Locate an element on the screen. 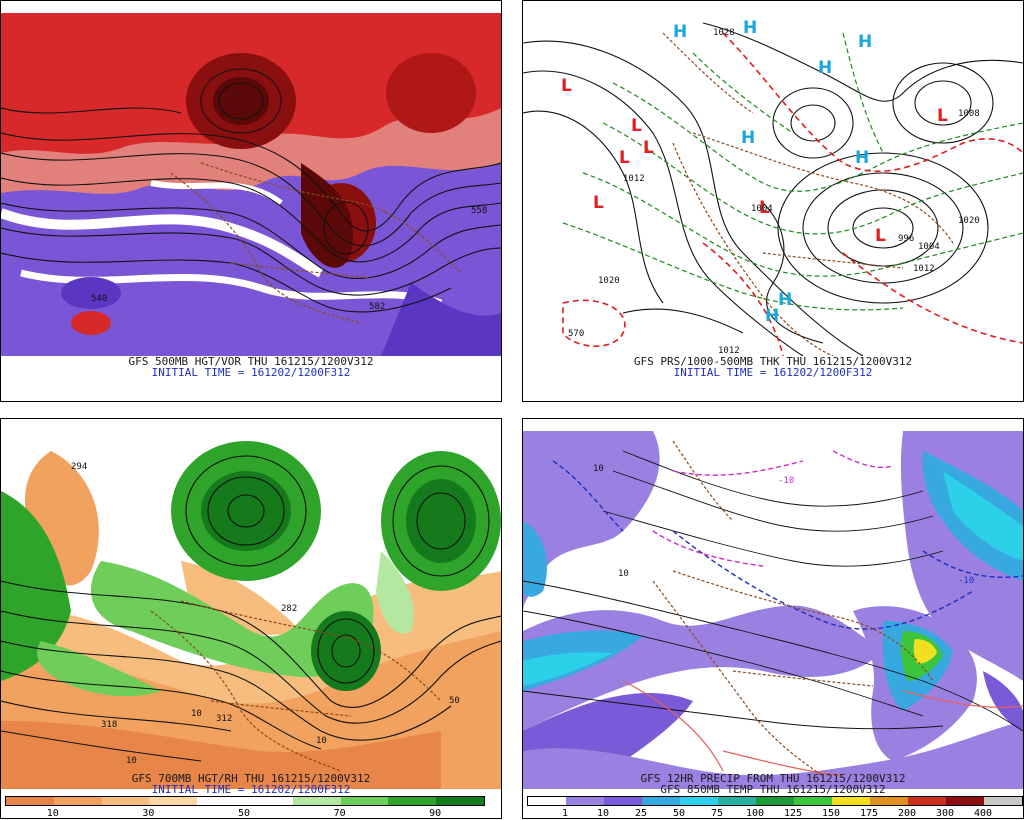 This screenshot has width=1024, height=820. panel-subtitle: GFS 850MB TEMP THU 161215/1200V312 is located at coordinates (773, 789).